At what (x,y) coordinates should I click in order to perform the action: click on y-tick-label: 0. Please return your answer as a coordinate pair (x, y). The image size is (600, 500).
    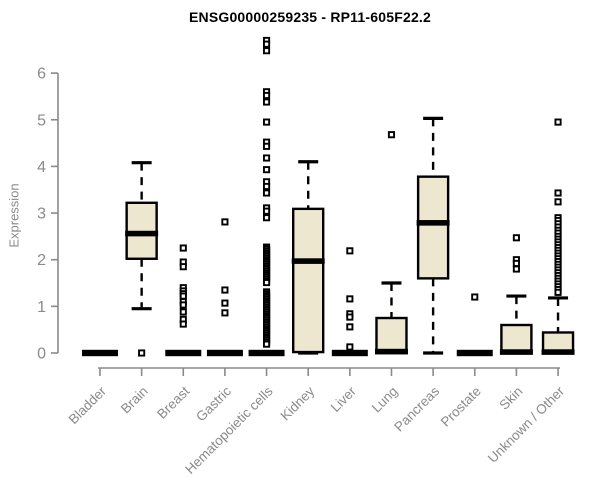
    Looking at the image, I should click on (41, 354).